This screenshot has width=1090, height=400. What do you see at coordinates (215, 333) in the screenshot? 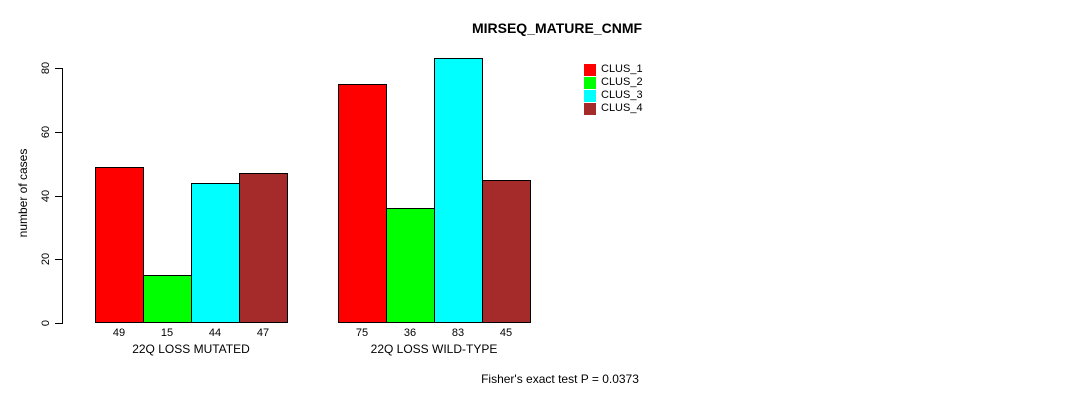
I see `bar-value-label: 44` at bounding box center [215, 333].